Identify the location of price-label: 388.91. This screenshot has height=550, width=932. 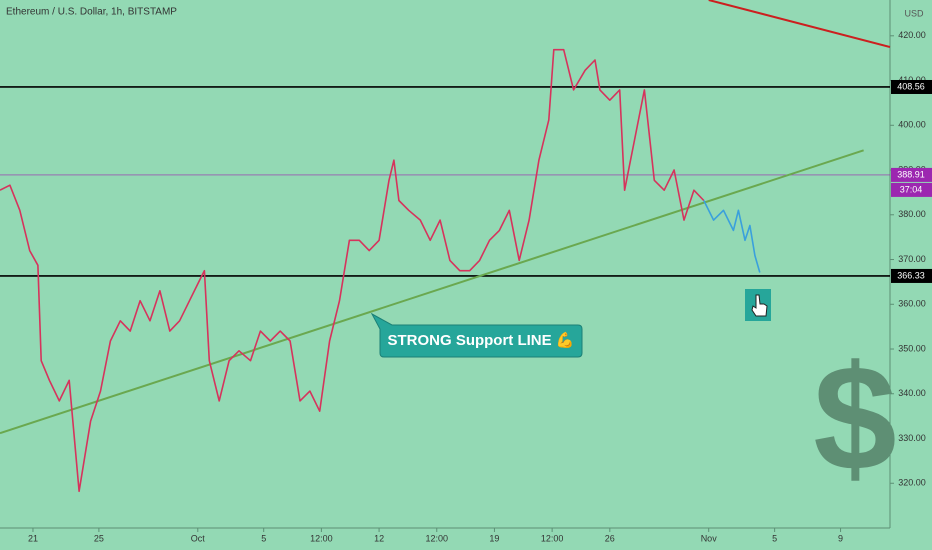
(911, 174).